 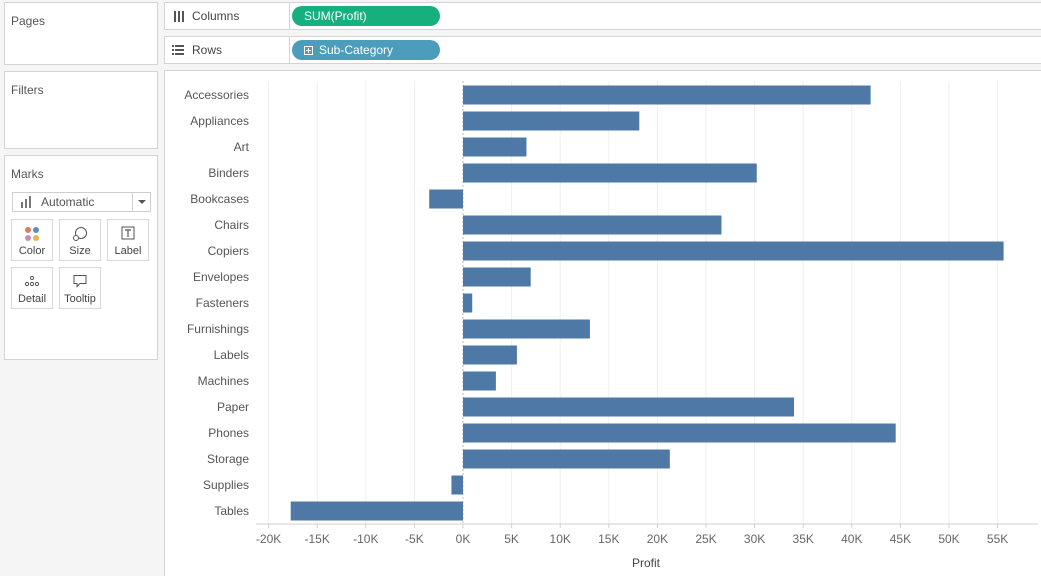 I want to click on sub-category-pill: Sub-Category, so click(x=366, y=50).